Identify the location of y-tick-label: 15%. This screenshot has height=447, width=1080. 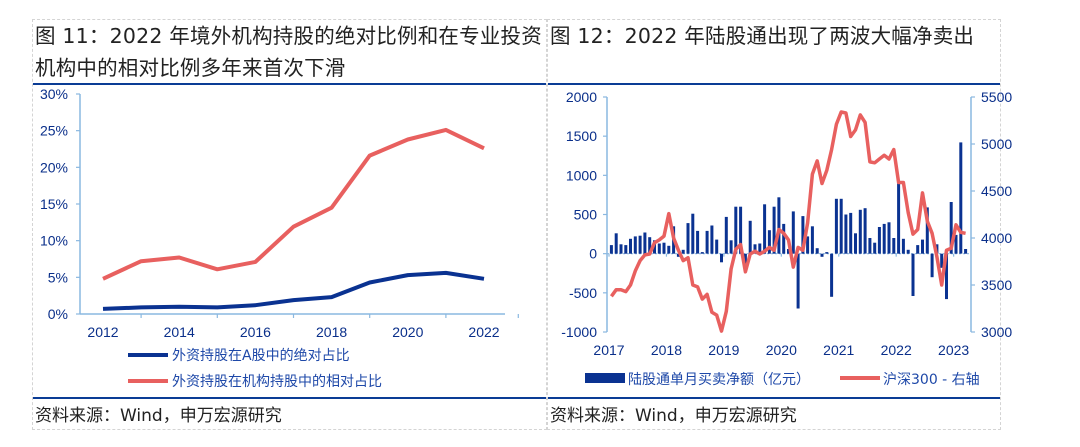
(54, 204).